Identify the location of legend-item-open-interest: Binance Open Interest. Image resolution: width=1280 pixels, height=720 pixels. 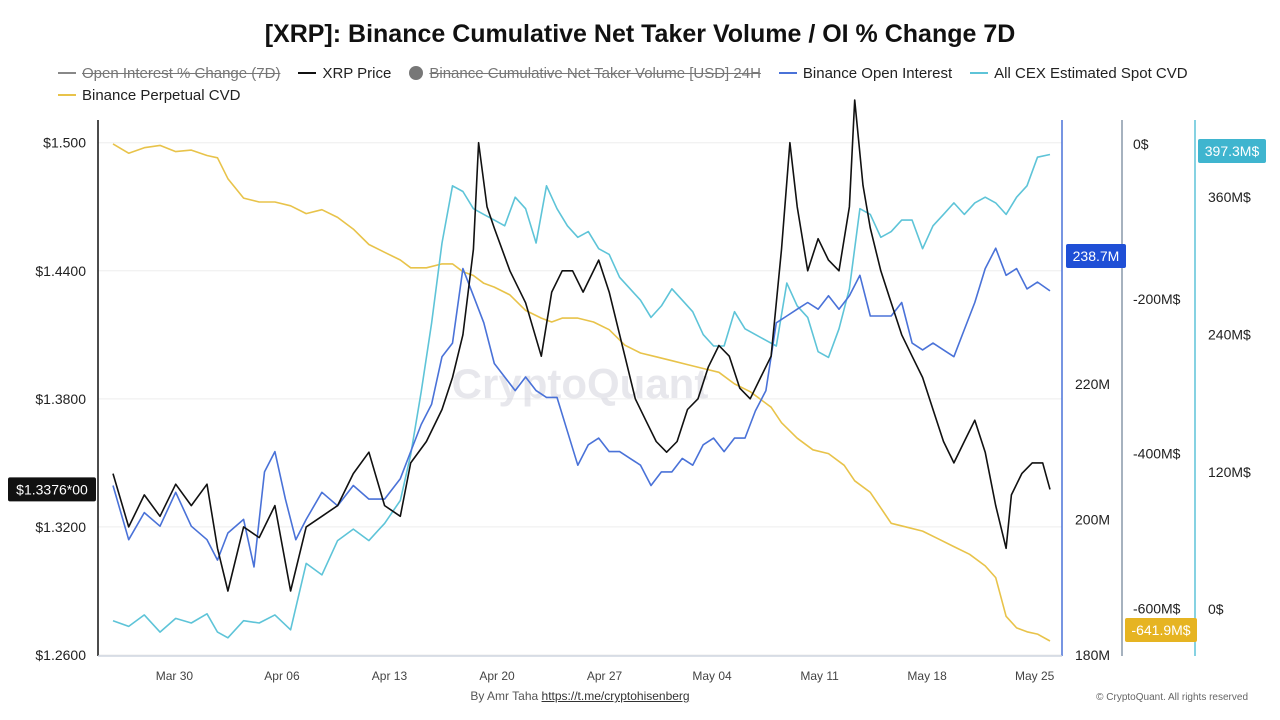
(865, 73).